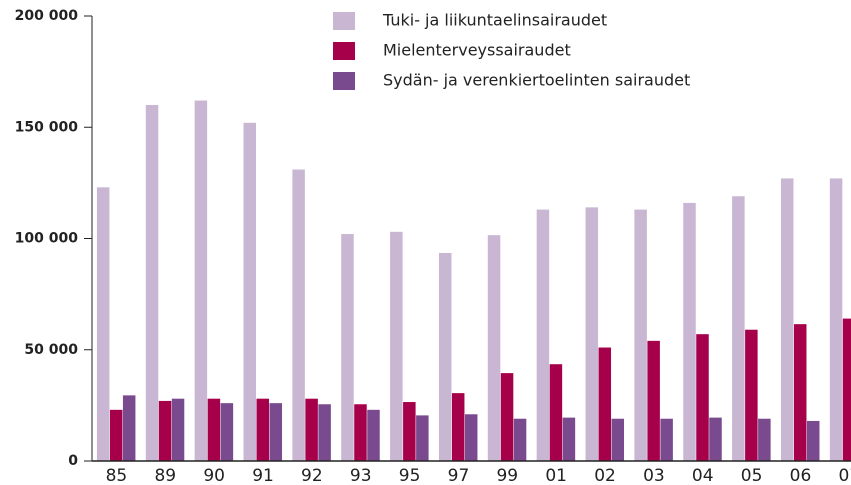 The image size is (851, 485). What do you see at coordinates (73, 461) in the screenshot?
I see `y-tick-label: 0` at bounding box center [73, 461].